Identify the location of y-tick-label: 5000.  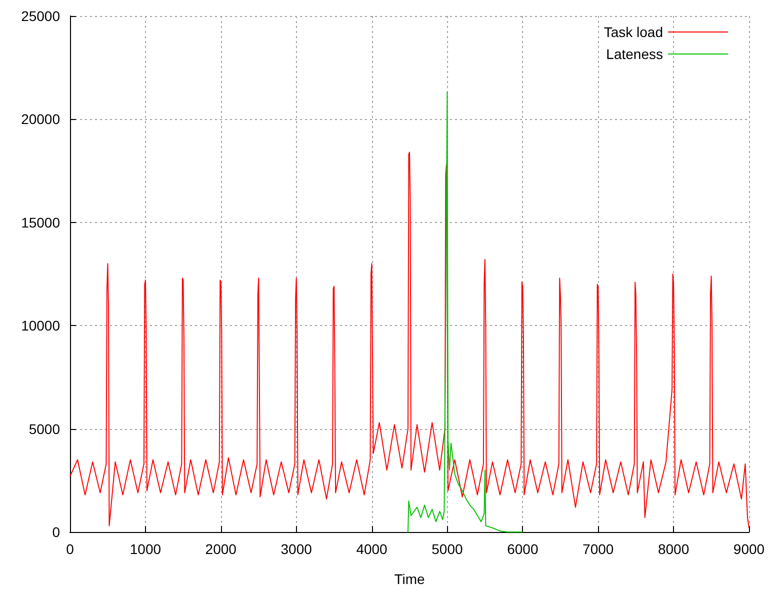
(44, 428).